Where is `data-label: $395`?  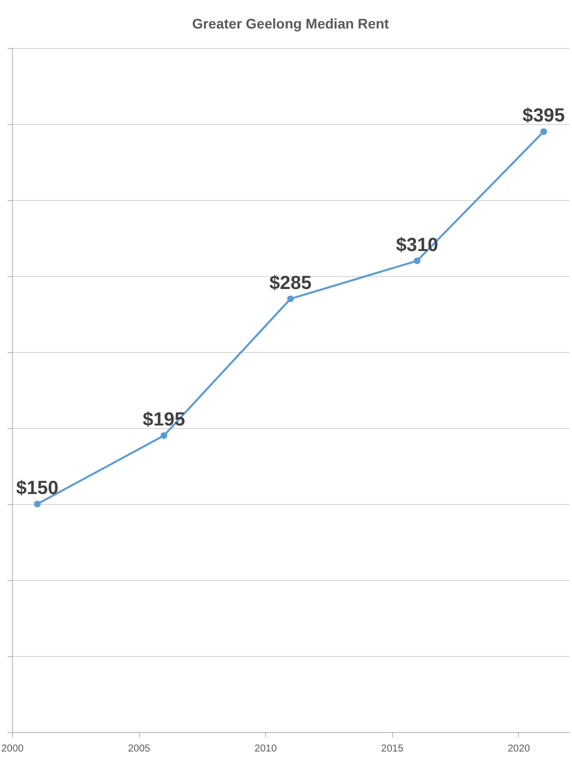
data-label: $395 is located at coordinates (544, 116).